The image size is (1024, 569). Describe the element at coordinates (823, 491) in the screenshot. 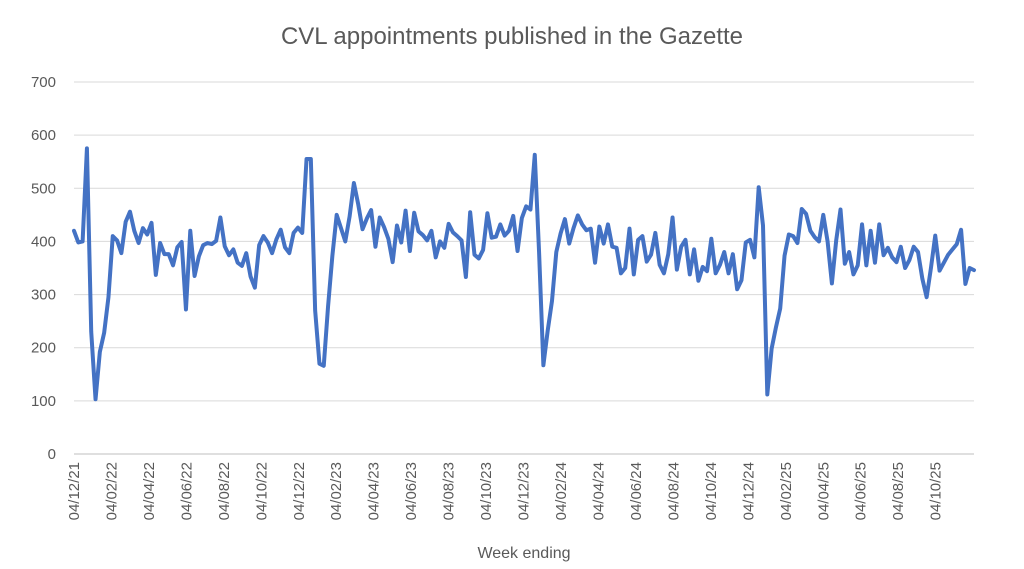

I see `x-tick-label: 04/04/25` at that location.